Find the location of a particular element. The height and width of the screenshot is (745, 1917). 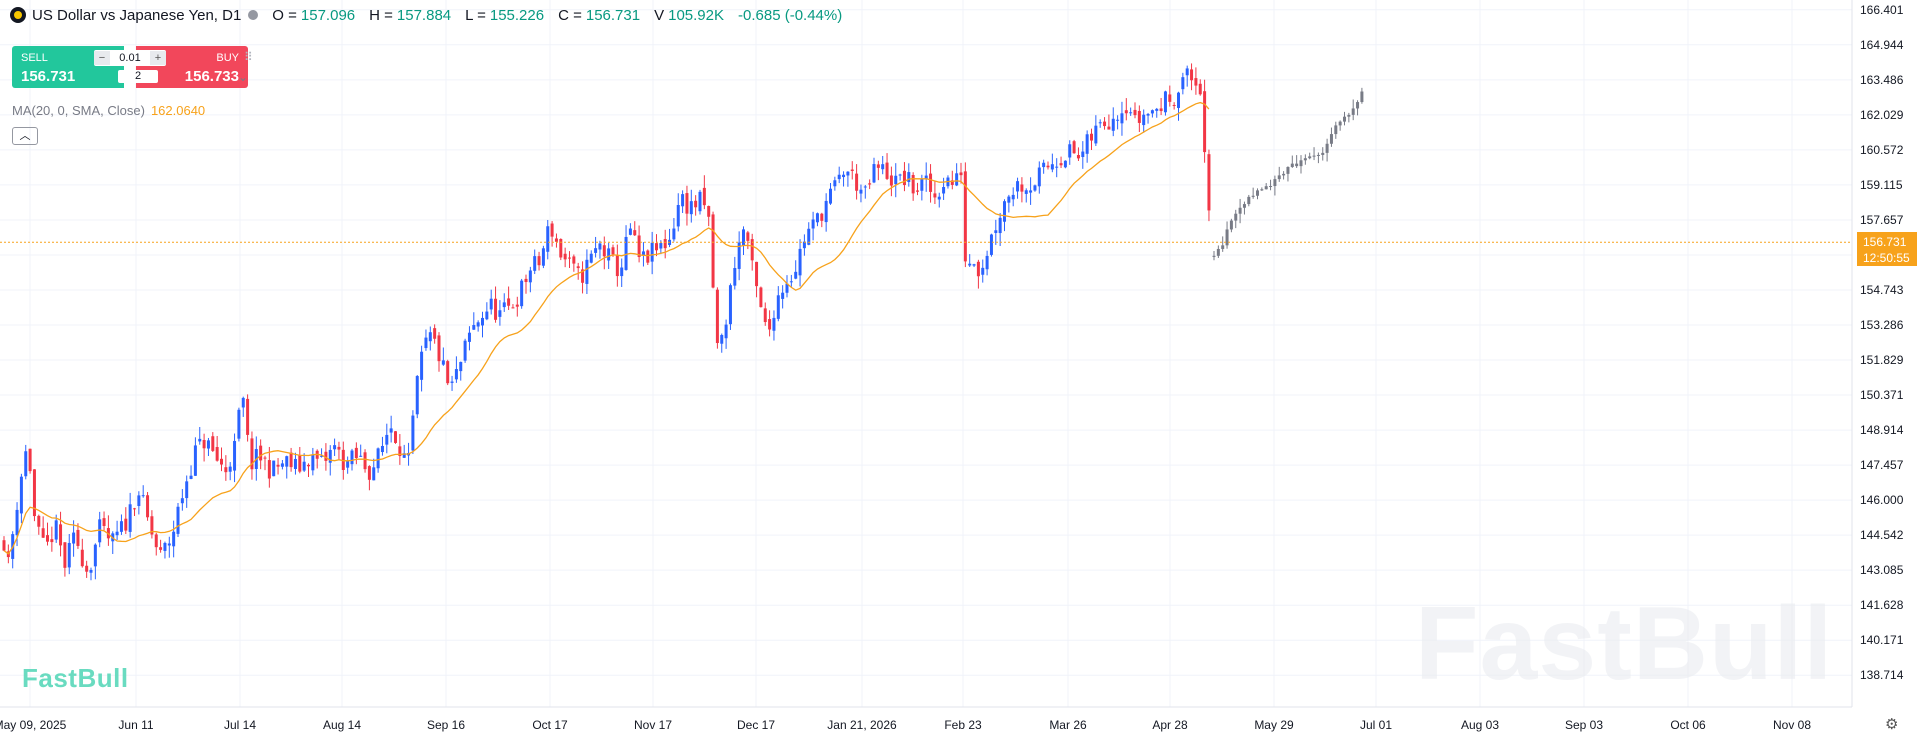

time-tick-label: Oct 06 is located at coordinates (1688, 725).